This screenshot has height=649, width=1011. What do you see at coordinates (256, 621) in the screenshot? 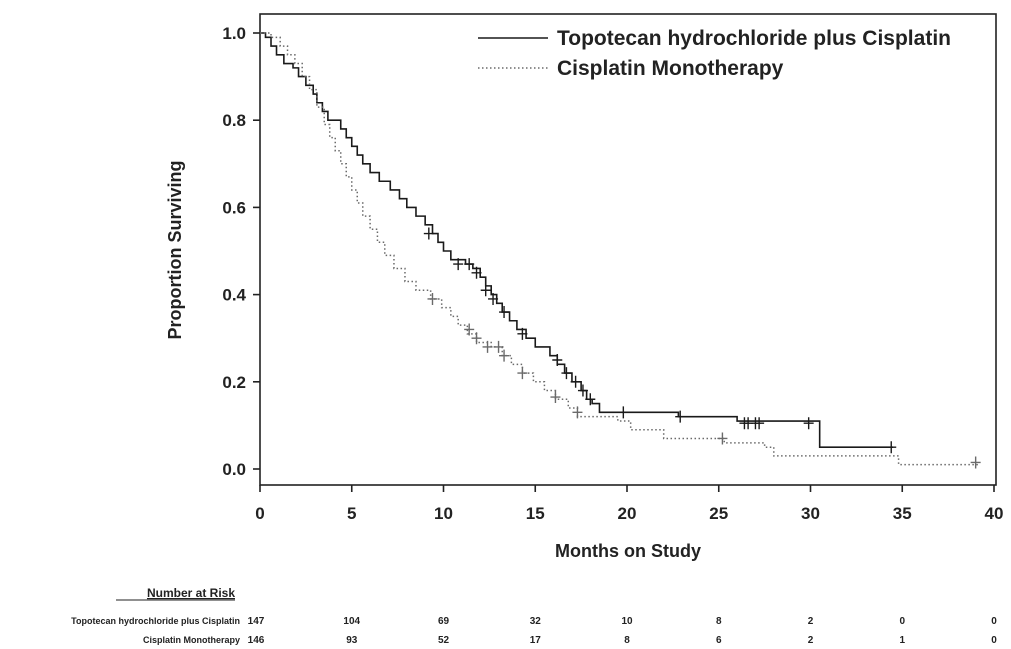
I see `risk-value: 147` at bounding box center [256, 621].